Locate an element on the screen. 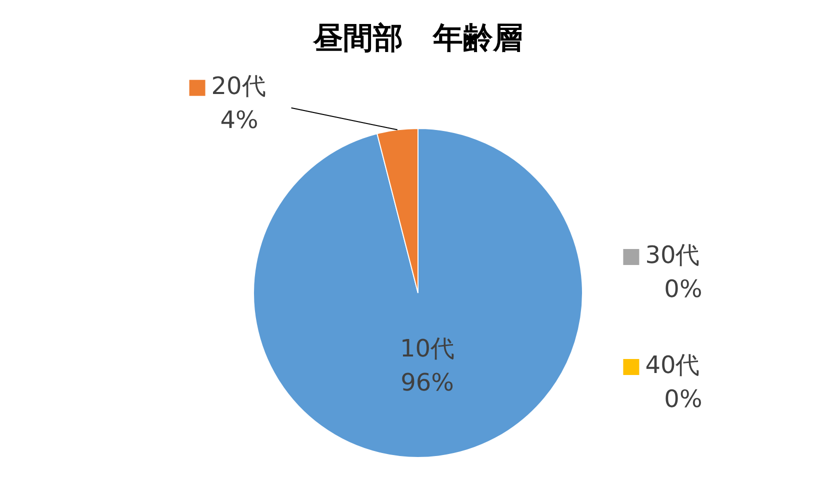 This screenshot has width=836, height=500. data-label: 96% is located at coordinates (427, 382).